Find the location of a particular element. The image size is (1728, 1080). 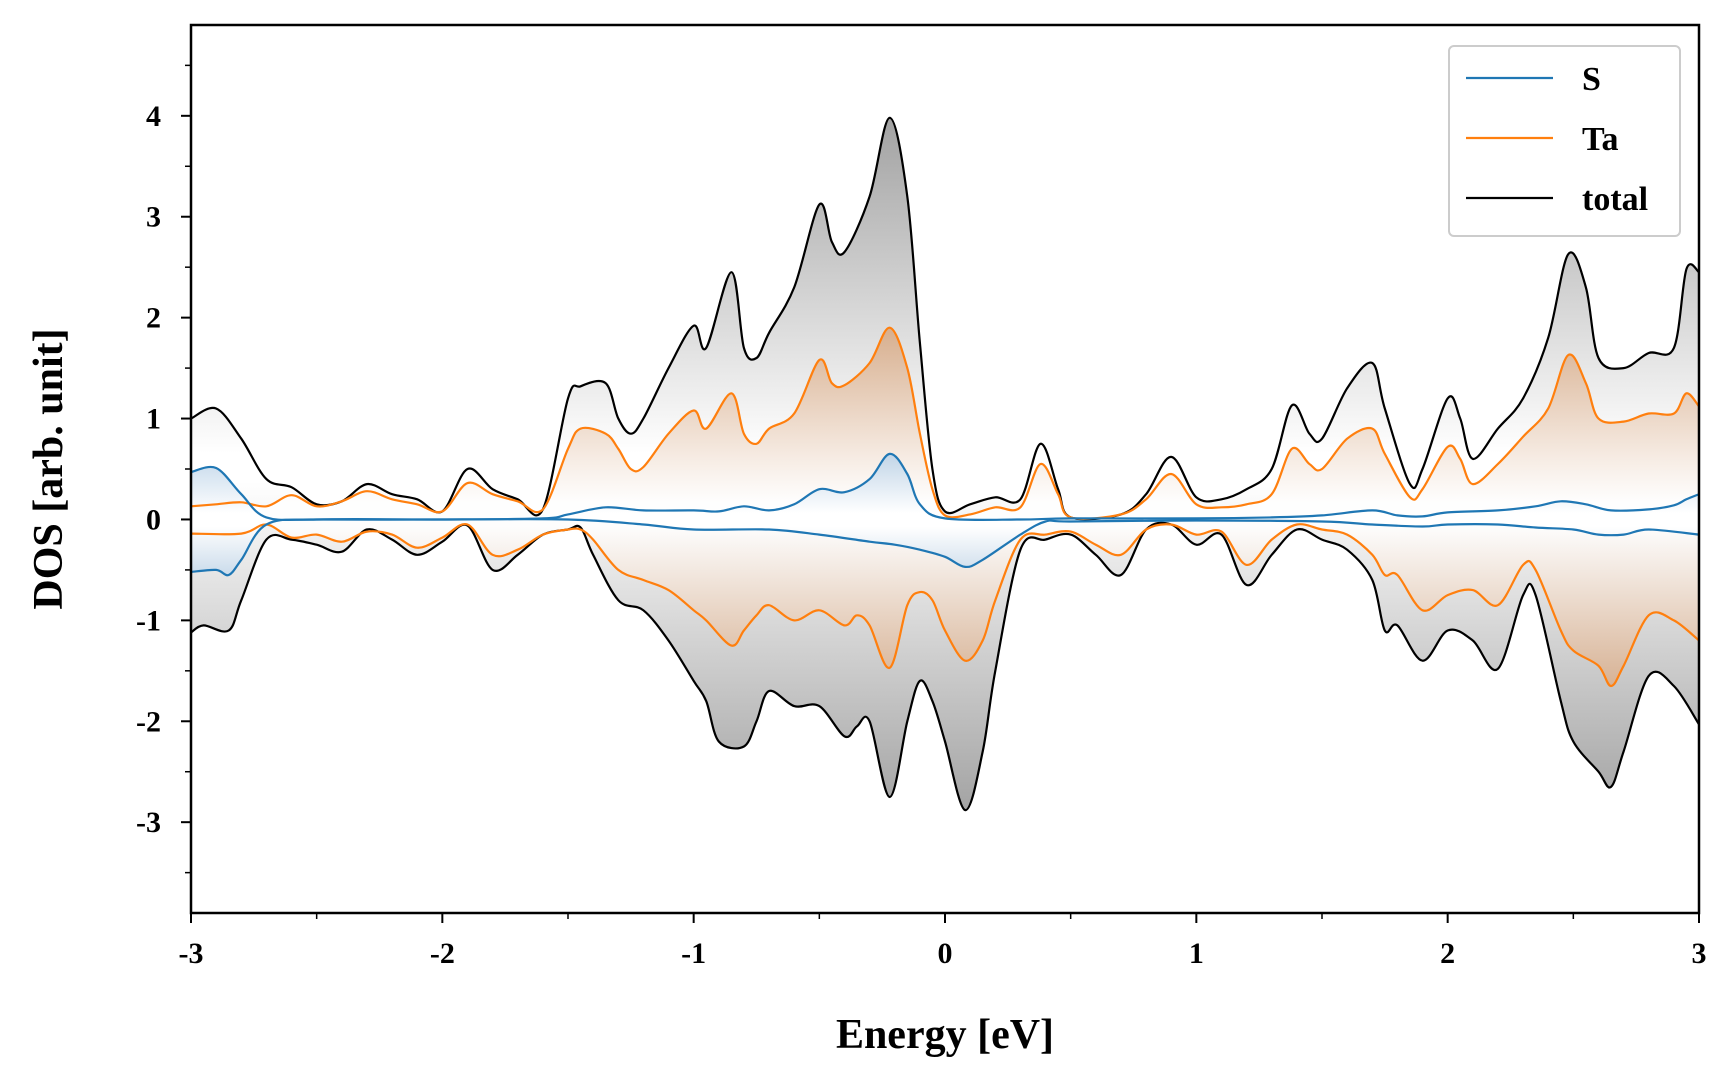

legend-label-total: total is located at coordinates (1615, 199).